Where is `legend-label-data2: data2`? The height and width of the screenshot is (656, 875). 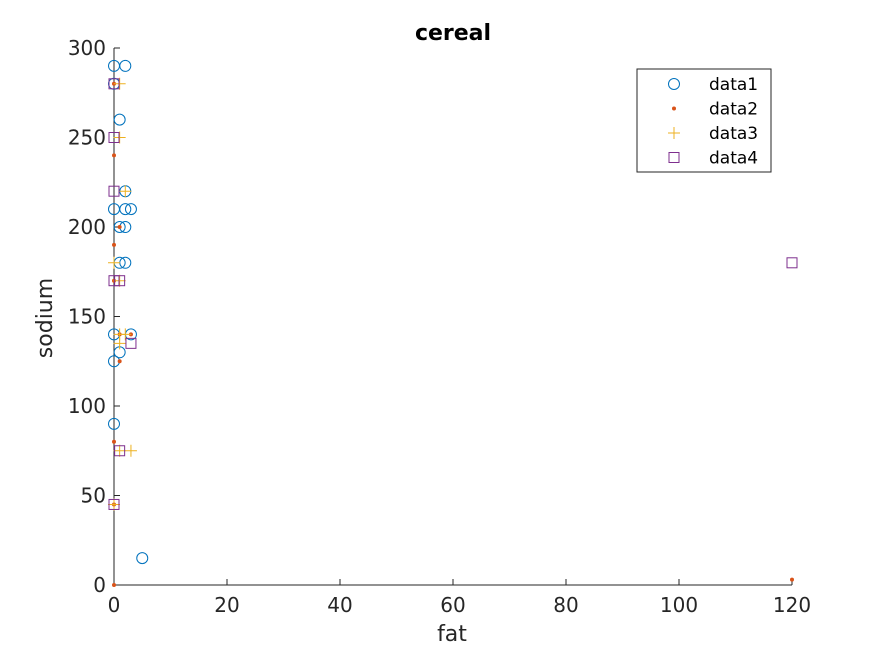 legend-label-data2: data2 is located at coordinates (733, 110).